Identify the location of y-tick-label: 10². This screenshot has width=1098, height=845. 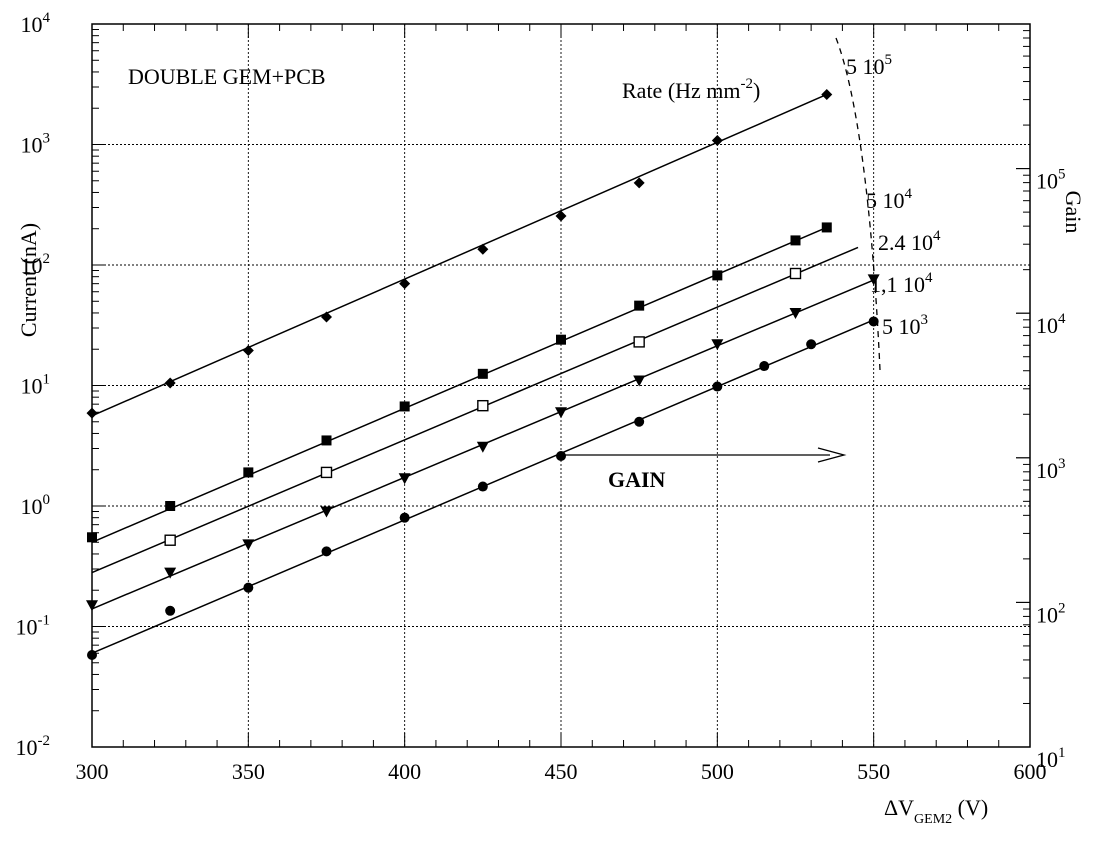
(36, 264).